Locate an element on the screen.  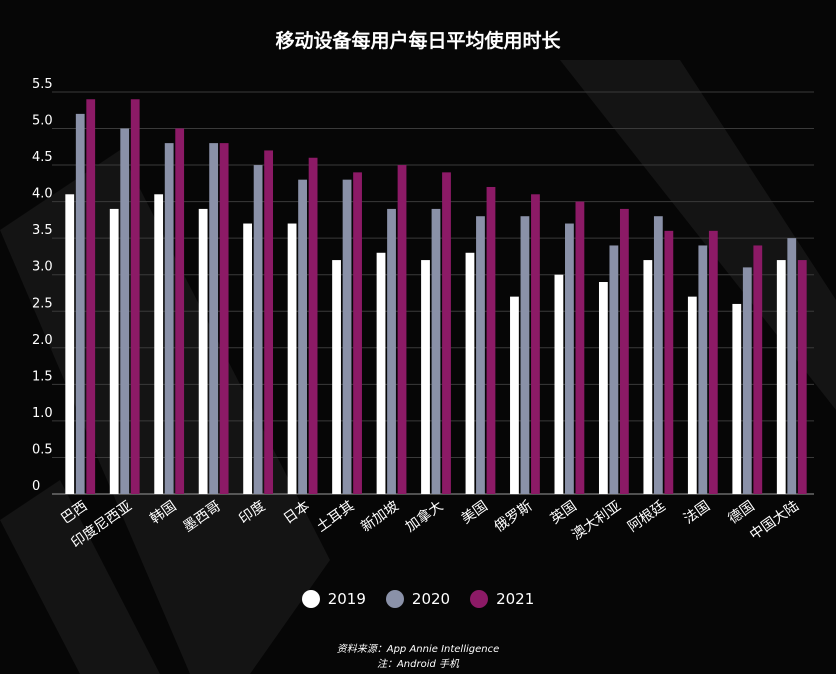
x-tick-label: 土耳其 is located at coordinates (336, 516).